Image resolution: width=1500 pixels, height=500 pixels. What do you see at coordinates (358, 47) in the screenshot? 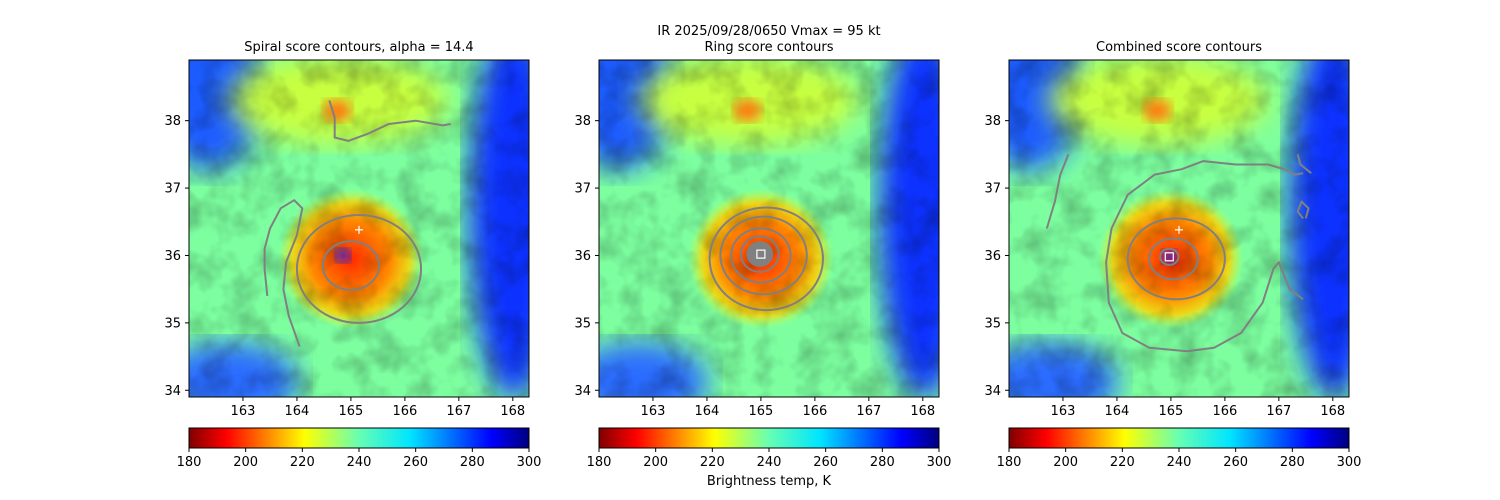
I see `panel-title: Spiral score contours, alpha = 14.4` at bounding box center [358, 47].